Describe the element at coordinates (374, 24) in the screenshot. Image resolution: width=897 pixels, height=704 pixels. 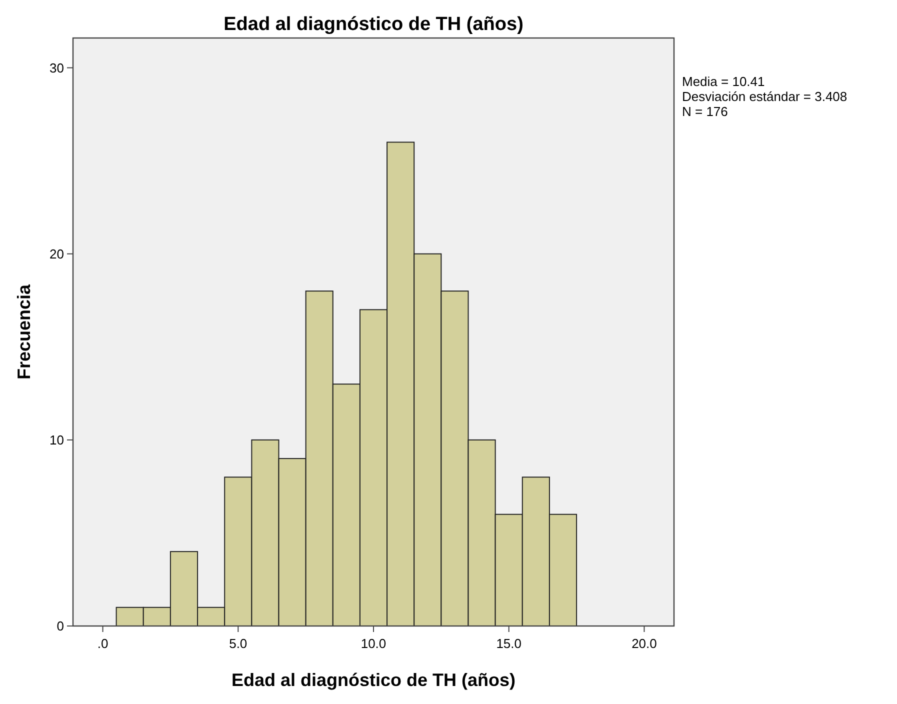
I see `chart-title: Edad al diagnóstico de TH (años)` at that location.